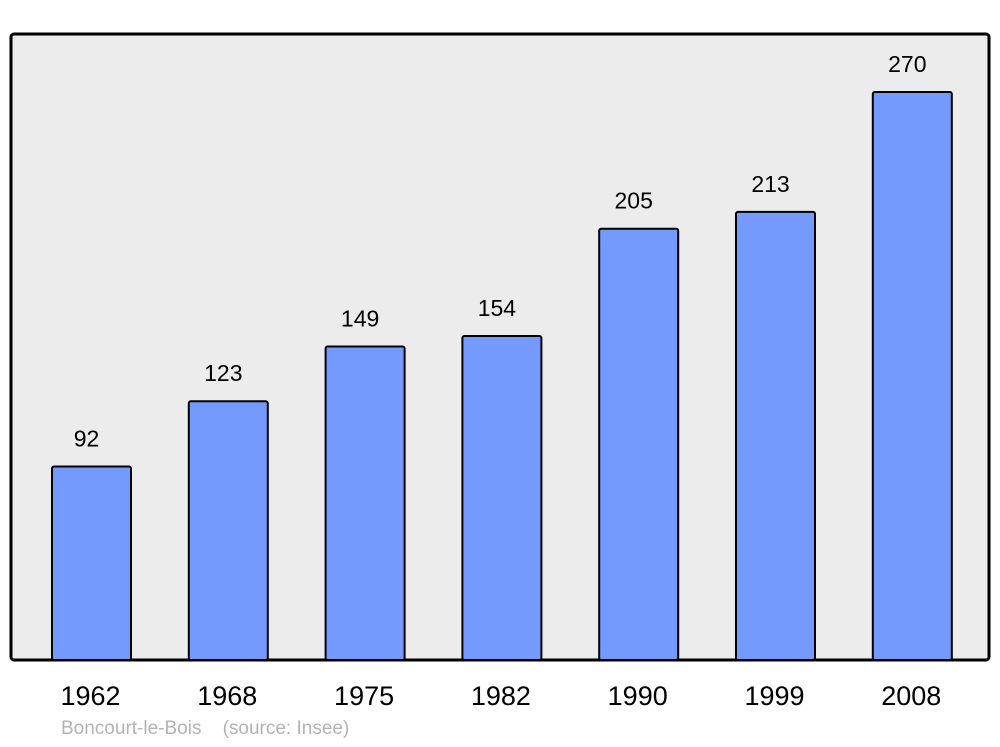 The image size is (1000, 747). What do you see at coordinates (770, 184) in the screenshot?
I see `data-label-1999: 213` at bounding box center [770, 184].